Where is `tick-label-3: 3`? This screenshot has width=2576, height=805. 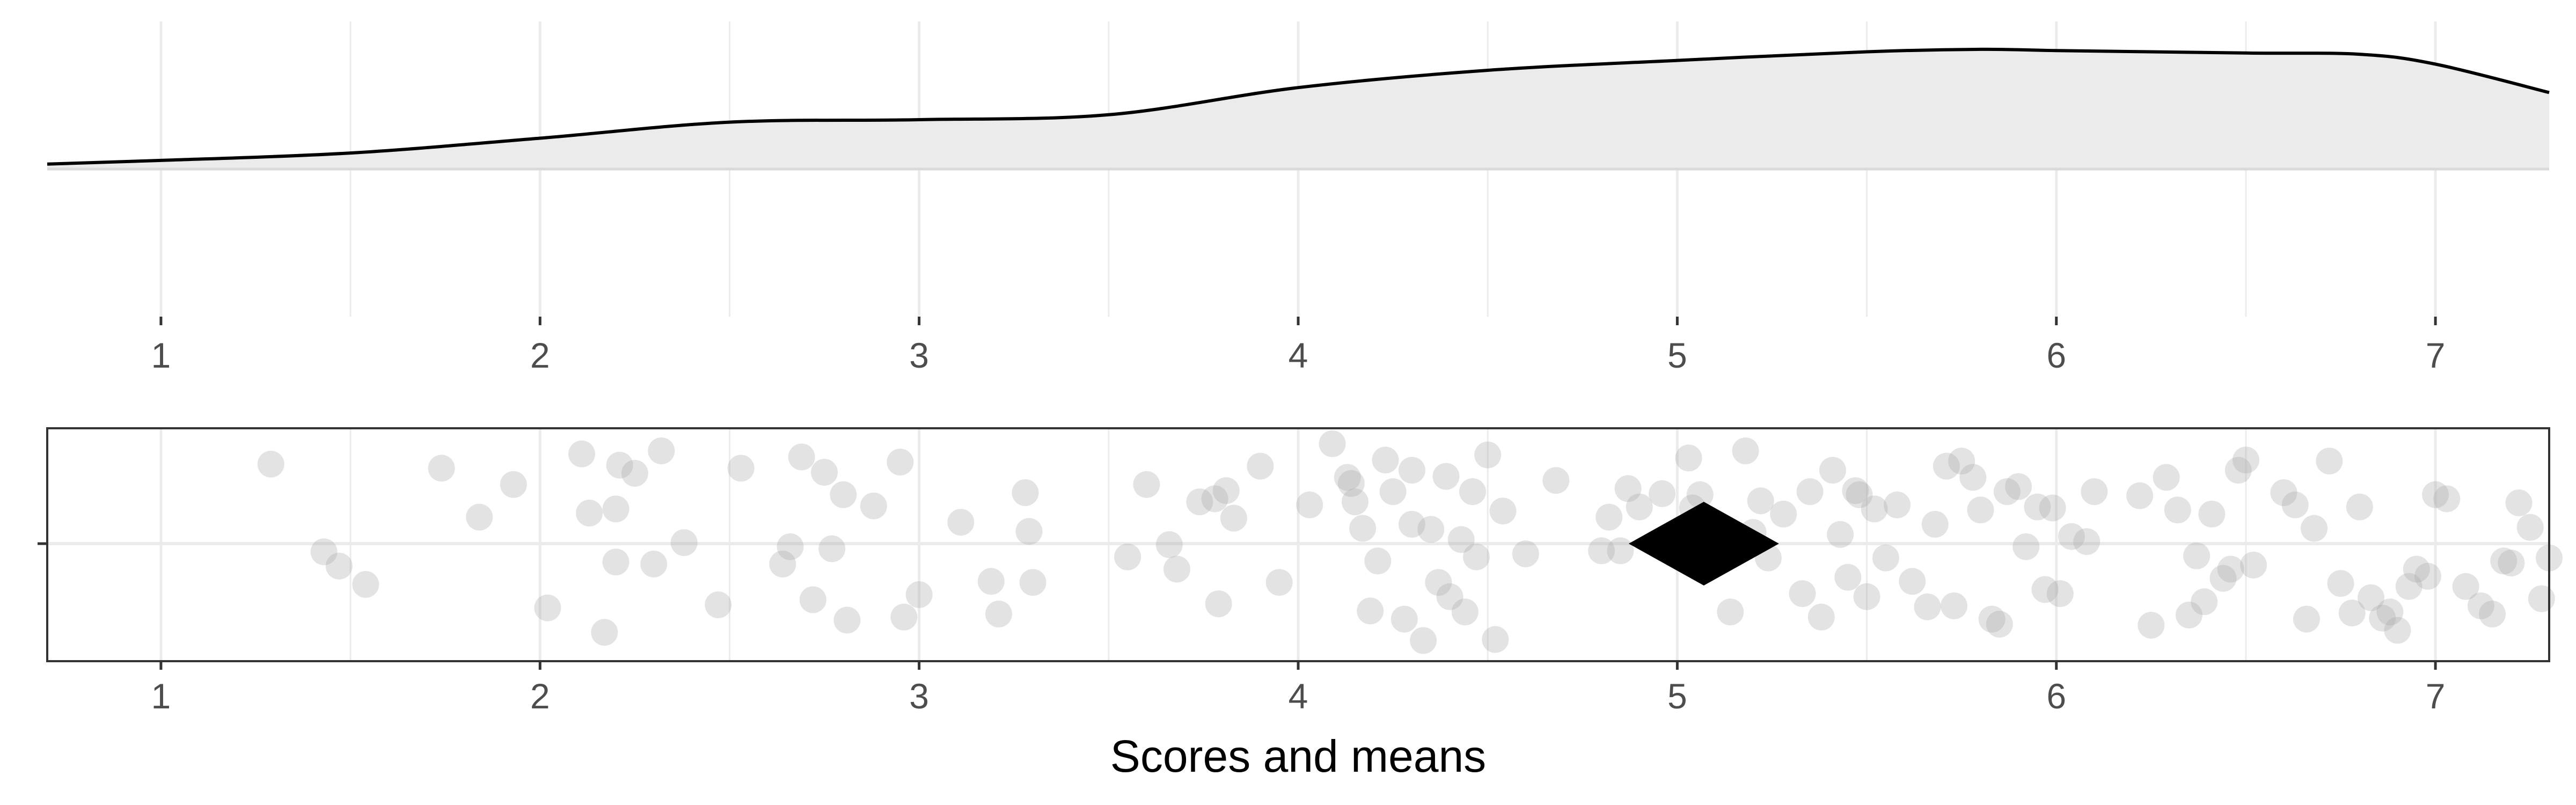 tick-label-3: 3 is located at coordinates (919, 696).